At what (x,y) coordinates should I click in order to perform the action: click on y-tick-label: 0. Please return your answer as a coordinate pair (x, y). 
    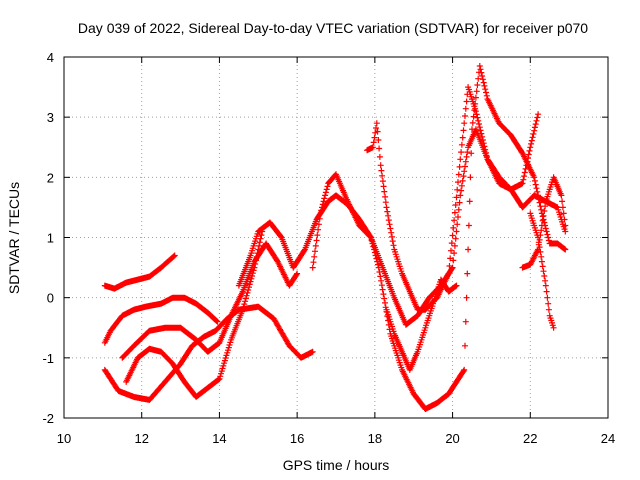
    Looking at the image, I should click on (50, 298).